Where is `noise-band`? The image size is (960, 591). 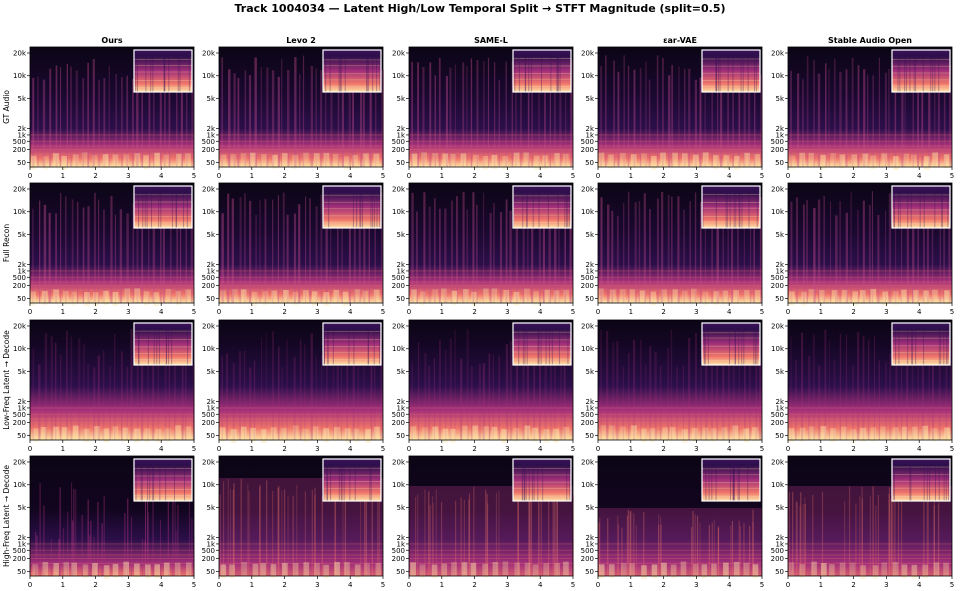
noise-band is located at coordinates (680, 542).